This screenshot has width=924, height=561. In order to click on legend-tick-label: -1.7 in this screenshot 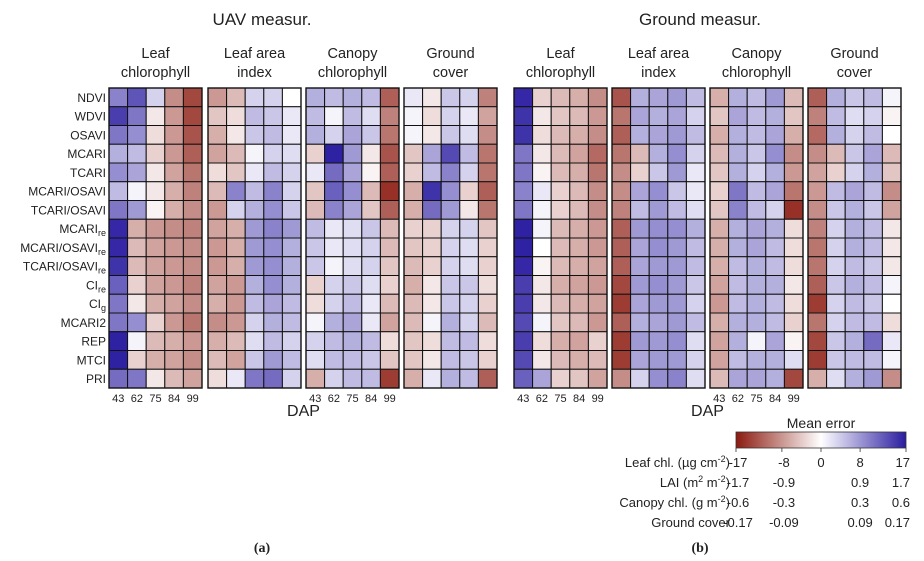, I will do `click(738, 482)`.